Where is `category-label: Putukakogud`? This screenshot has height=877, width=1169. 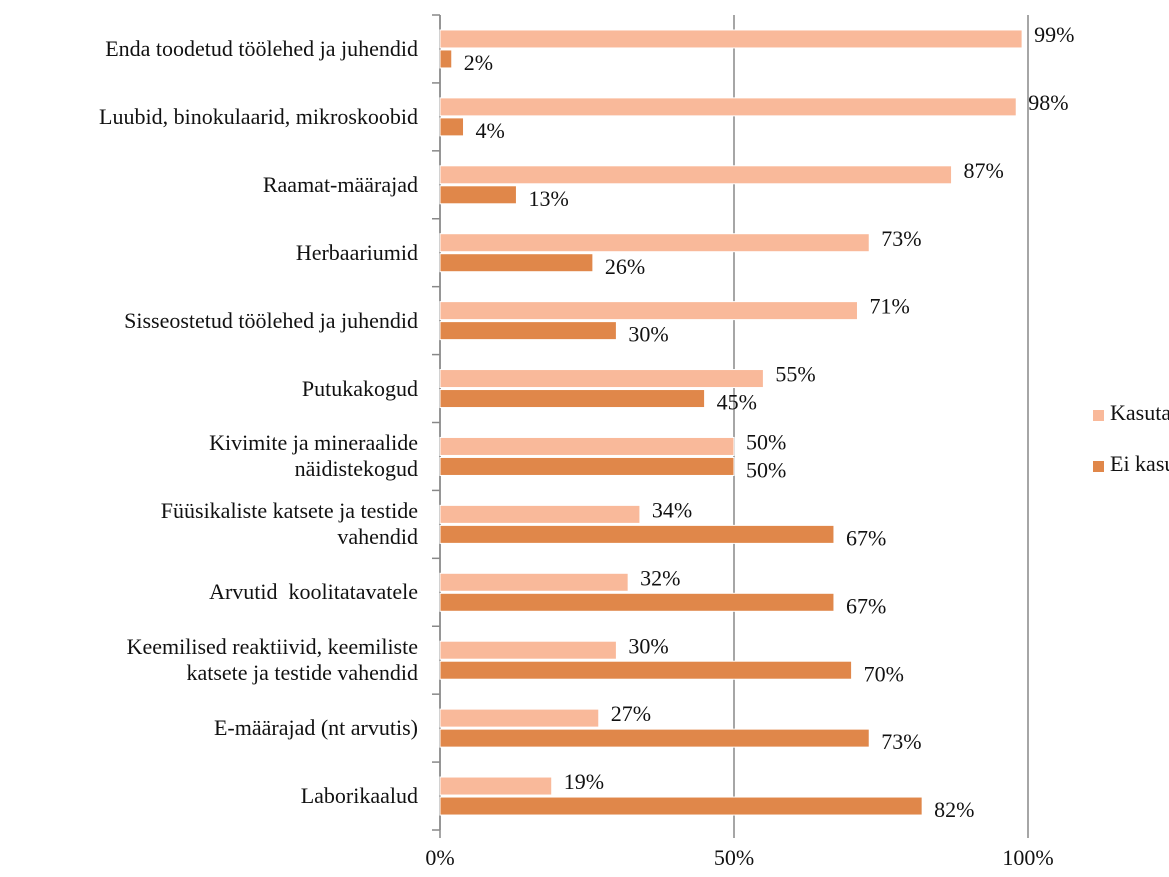
category-label: Putukakogud is located at coordinates (359, 388).